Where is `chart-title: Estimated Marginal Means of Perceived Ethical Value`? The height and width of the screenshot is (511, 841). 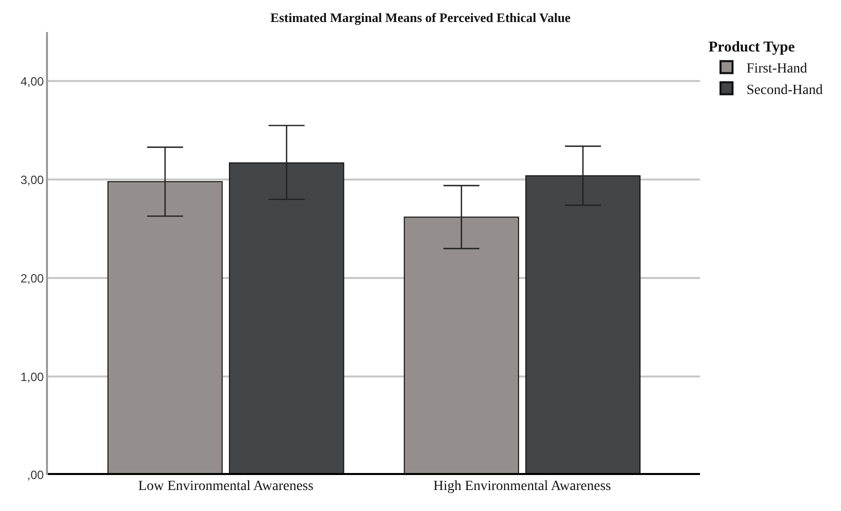
chart-title: Estimated Marginal Means of Perceived Ethical Value is located at coordinates (420, 17).